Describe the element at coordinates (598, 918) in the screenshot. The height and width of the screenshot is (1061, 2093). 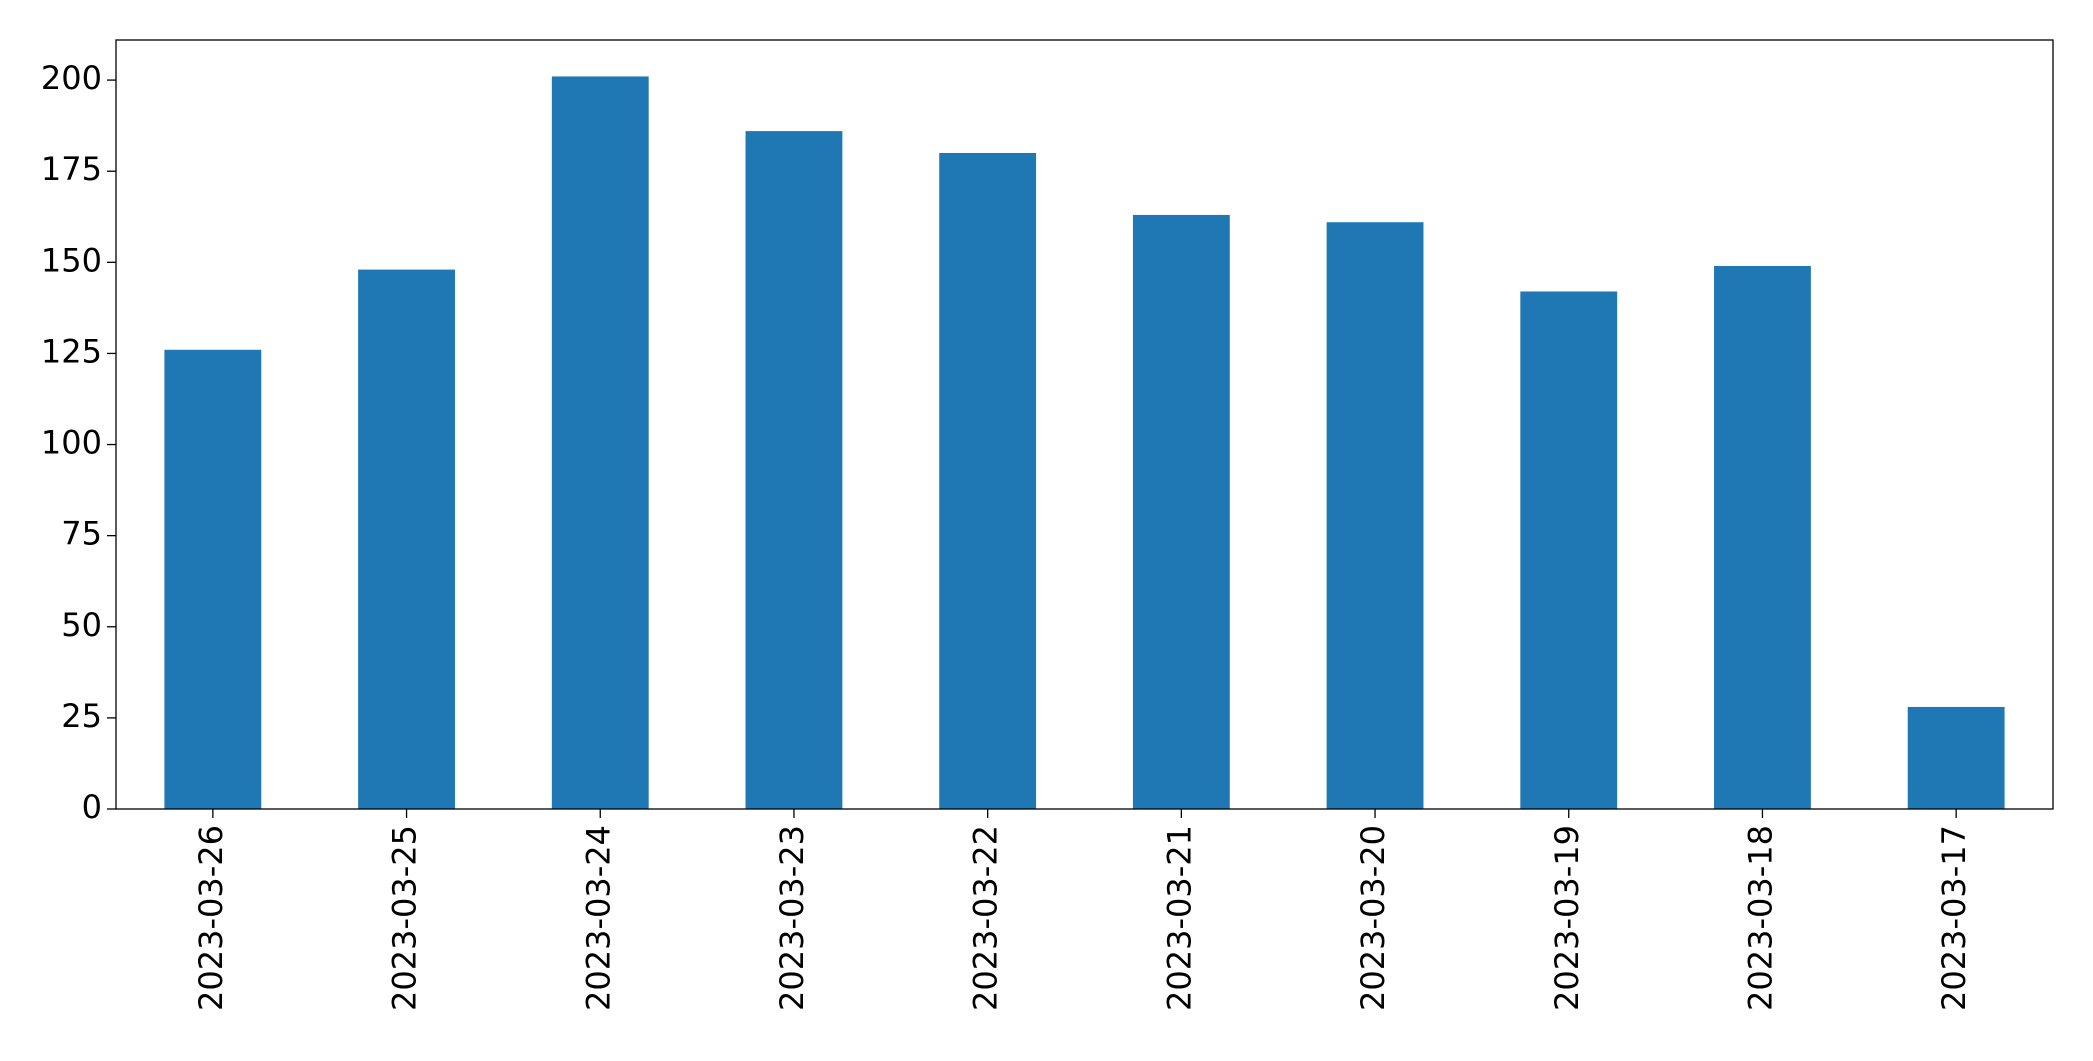
I see `x-tick-label: 2023-03-24` at that location.